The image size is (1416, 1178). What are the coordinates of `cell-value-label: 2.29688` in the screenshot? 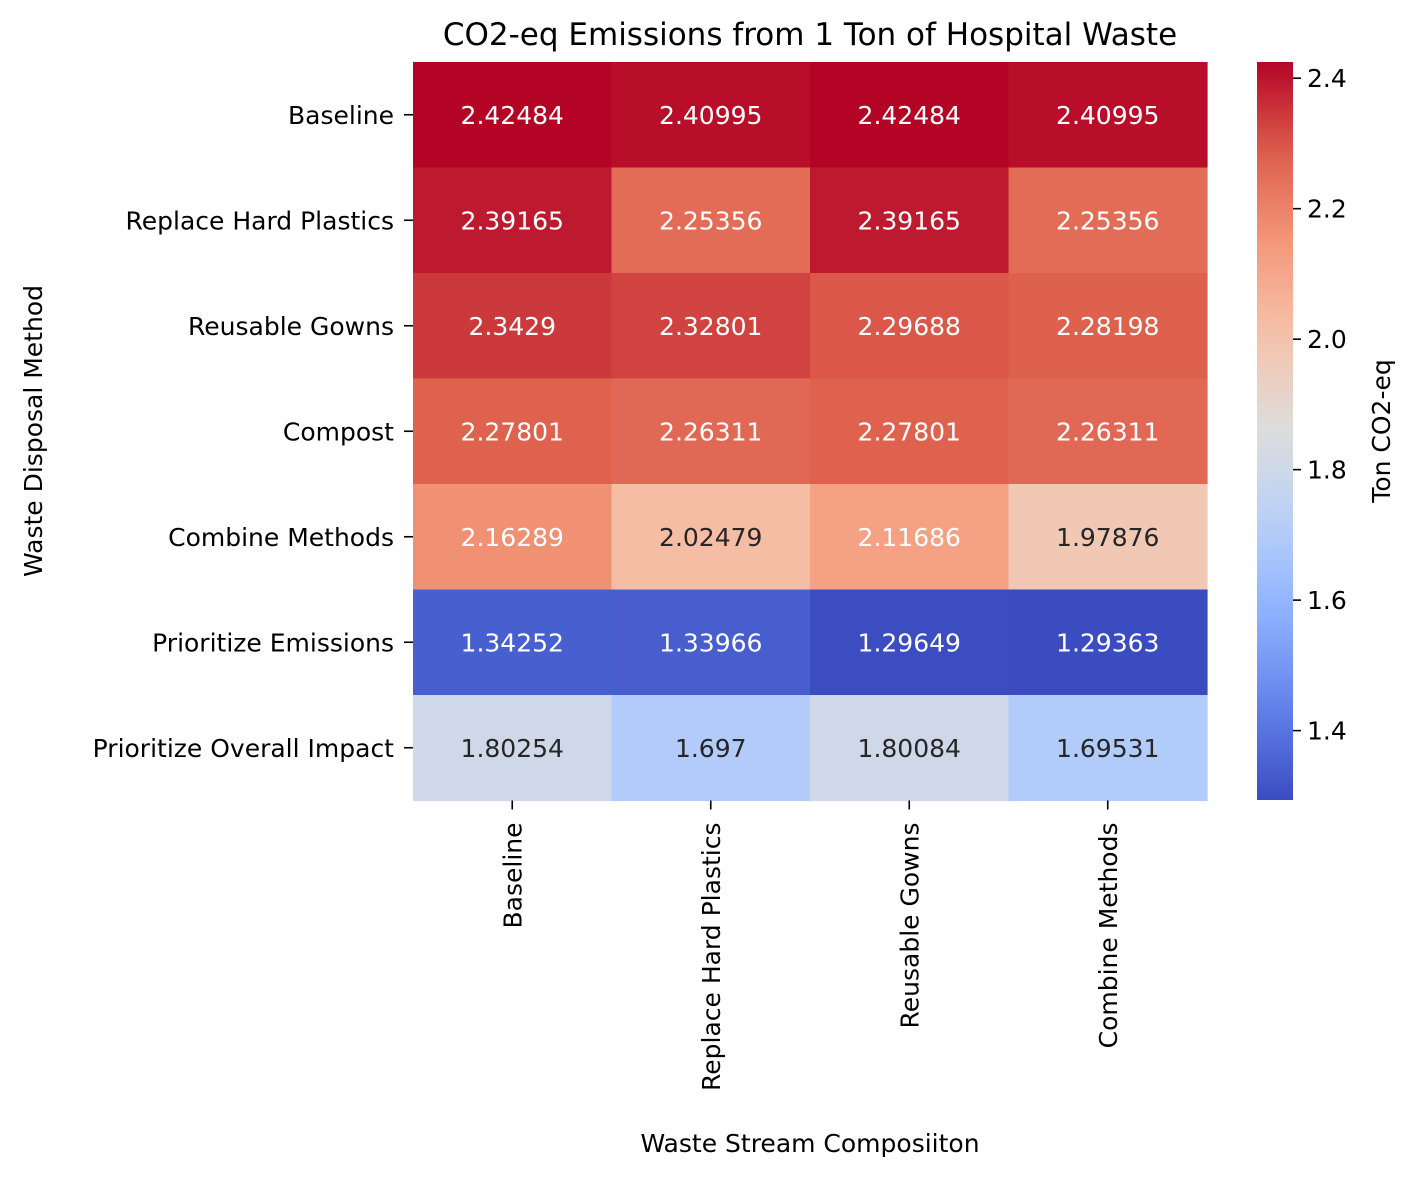 It's located at (909, 326).